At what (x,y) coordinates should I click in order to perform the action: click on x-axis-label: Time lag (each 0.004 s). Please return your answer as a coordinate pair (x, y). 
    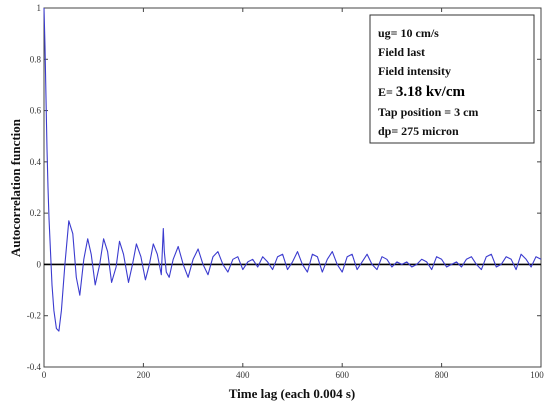
    Looking at the image, I should click on (292, 393).